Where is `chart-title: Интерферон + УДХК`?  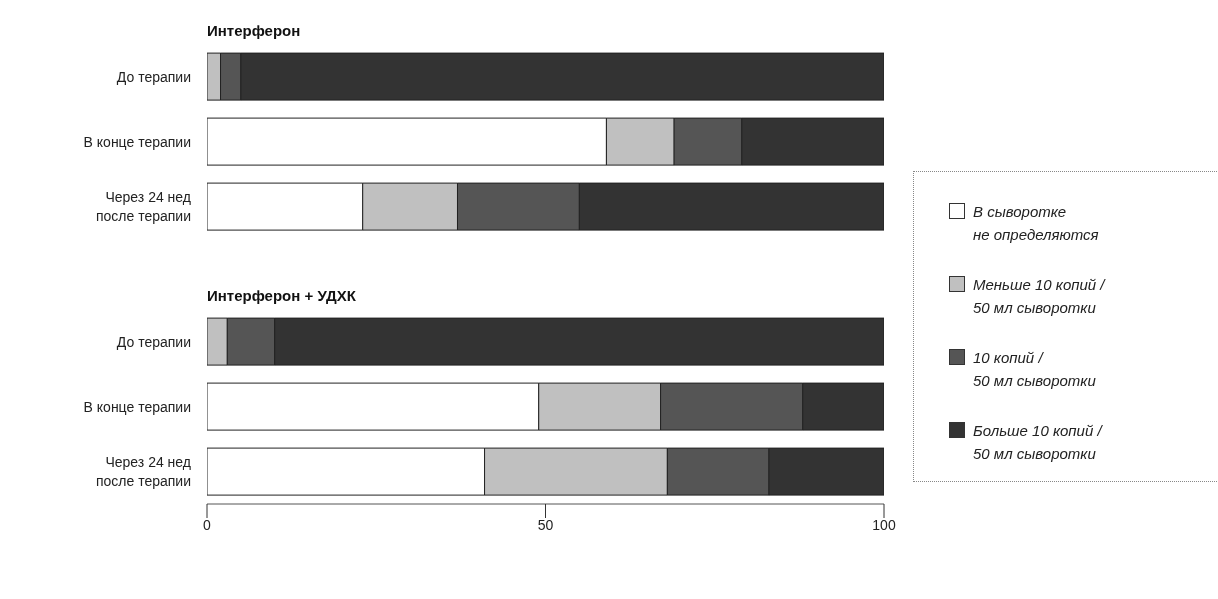 chart-title: Интерферон + УДХК is located at coordinates (281, 295).